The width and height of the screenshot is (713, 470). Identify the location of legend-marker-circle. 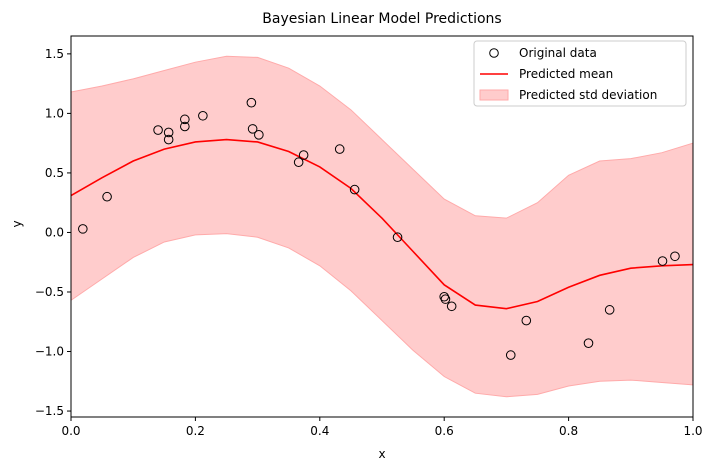
(494, 53).